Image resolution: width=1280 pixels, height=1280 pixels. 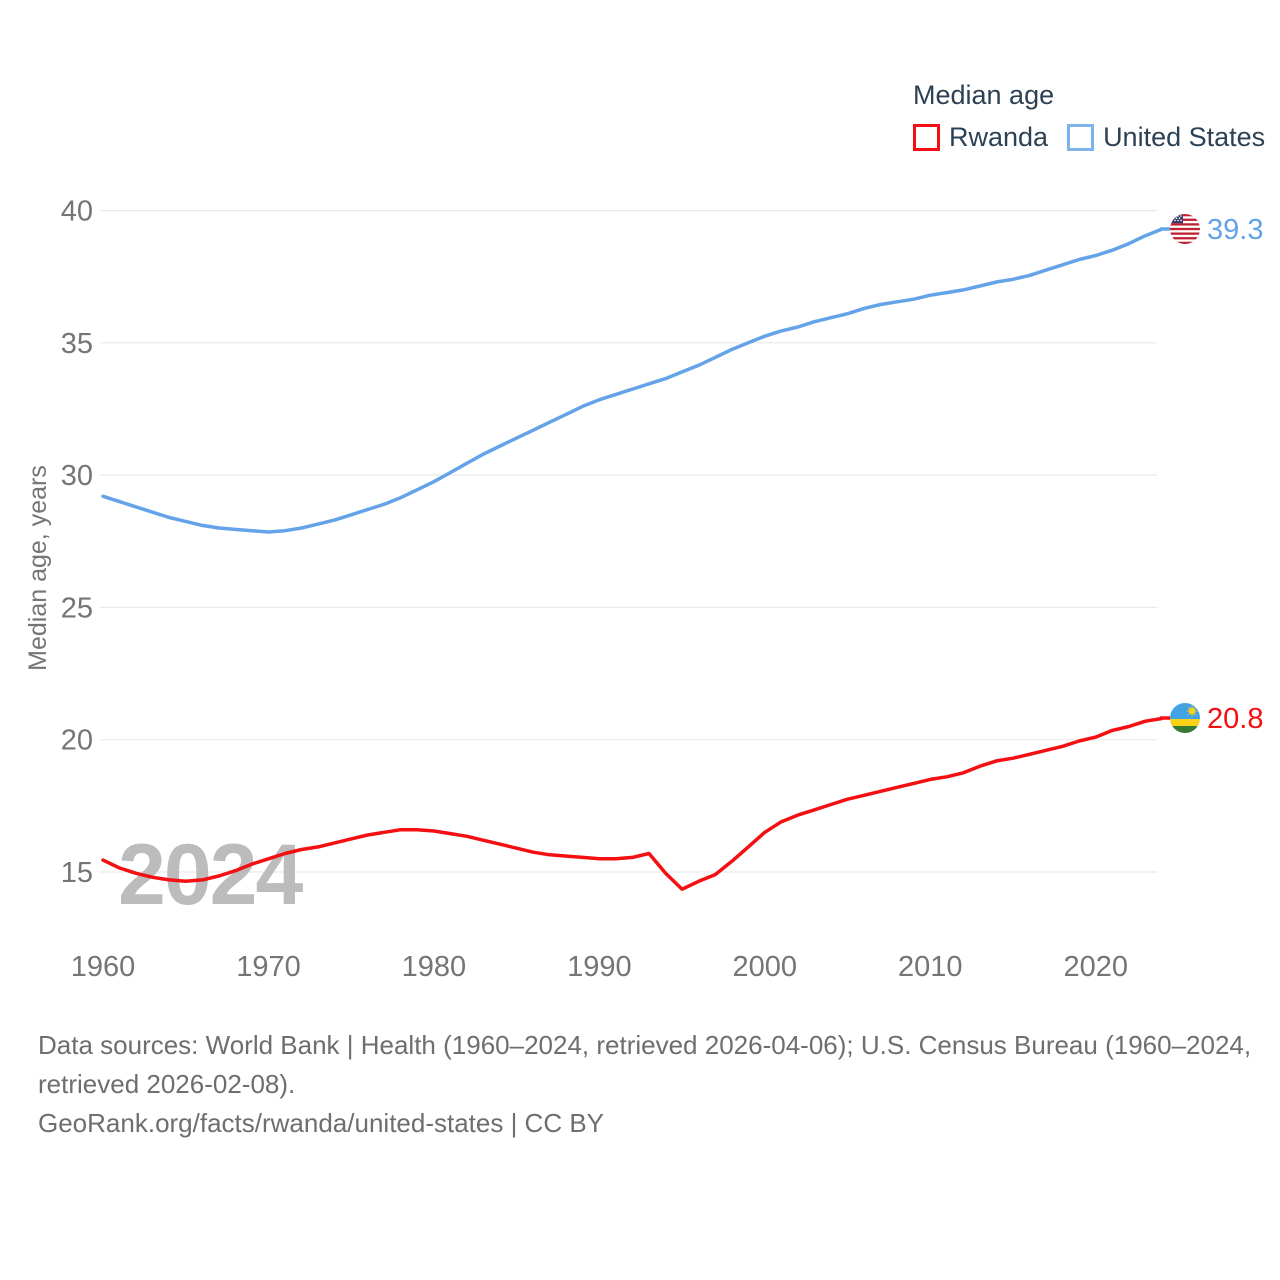 What do you see at coordinates (434, 967) in the screenshot?
I see `x-tick-label: 1980` at bounding box center [434, 967].